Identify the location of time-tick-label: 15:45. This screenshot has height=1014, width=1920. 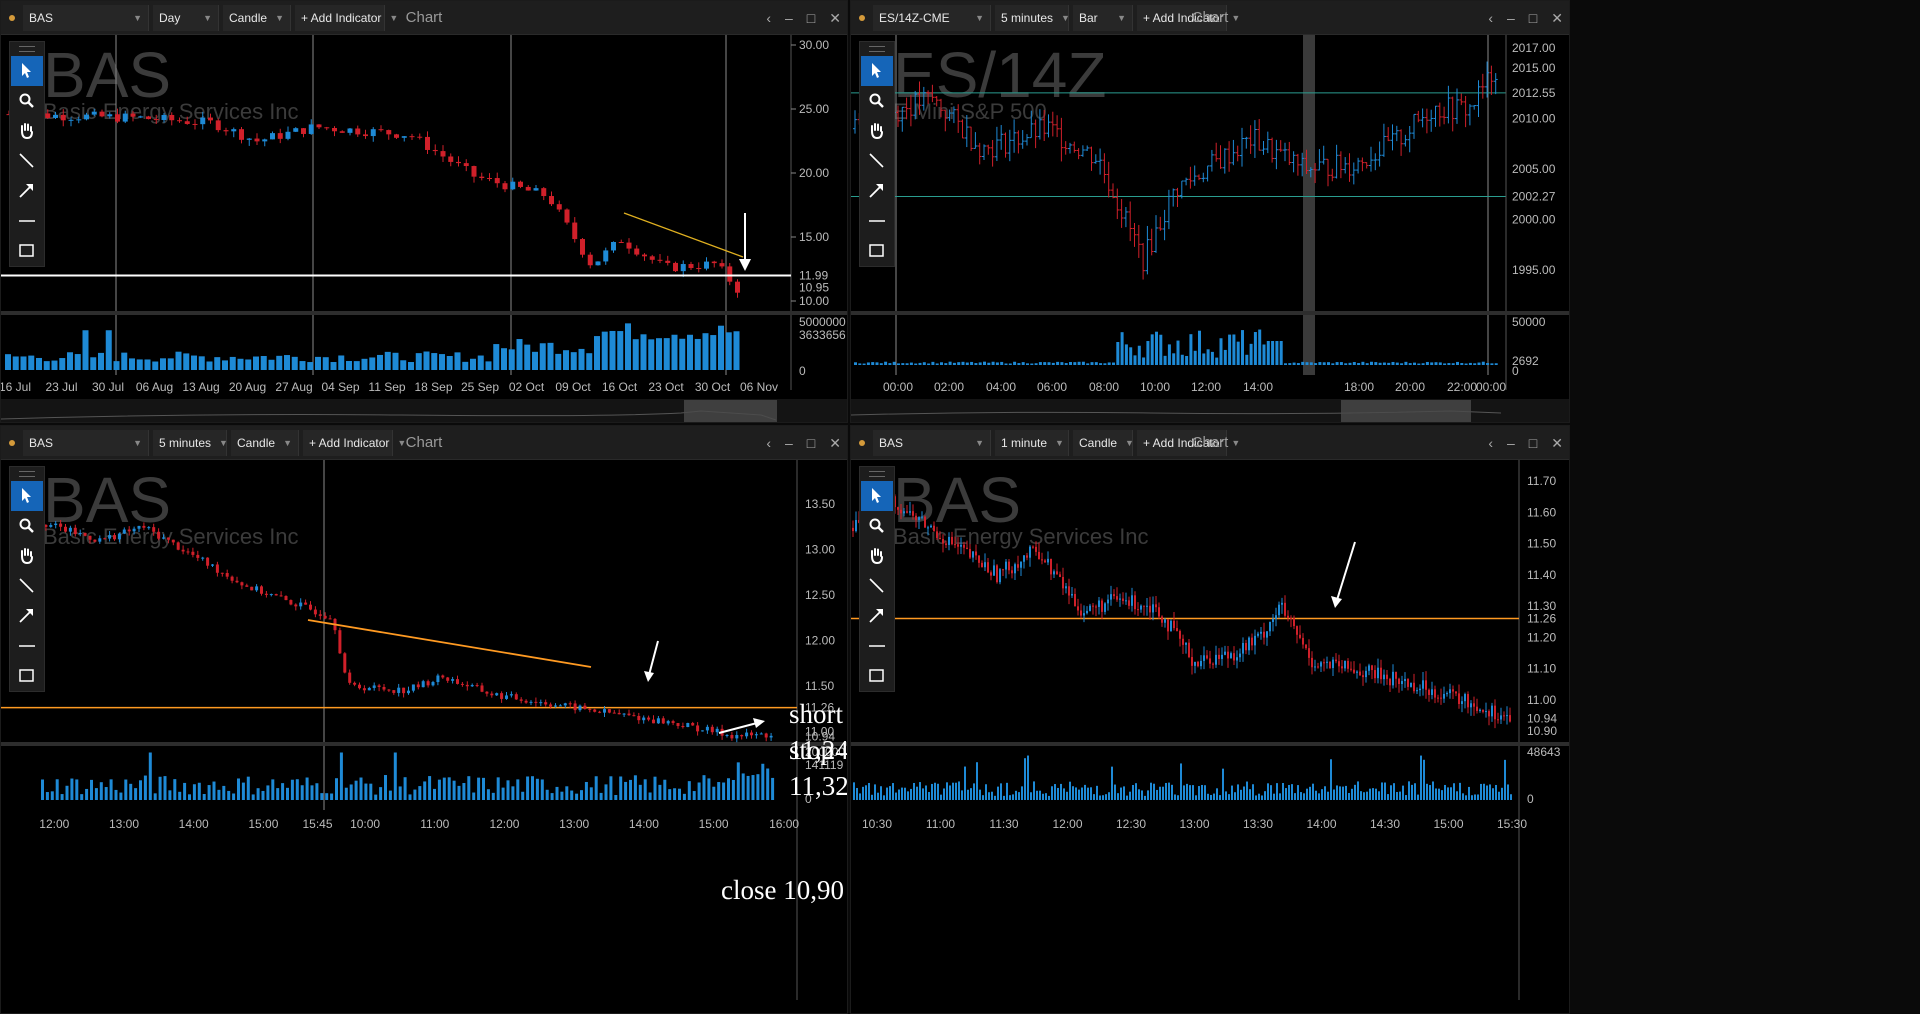
(318, 824).